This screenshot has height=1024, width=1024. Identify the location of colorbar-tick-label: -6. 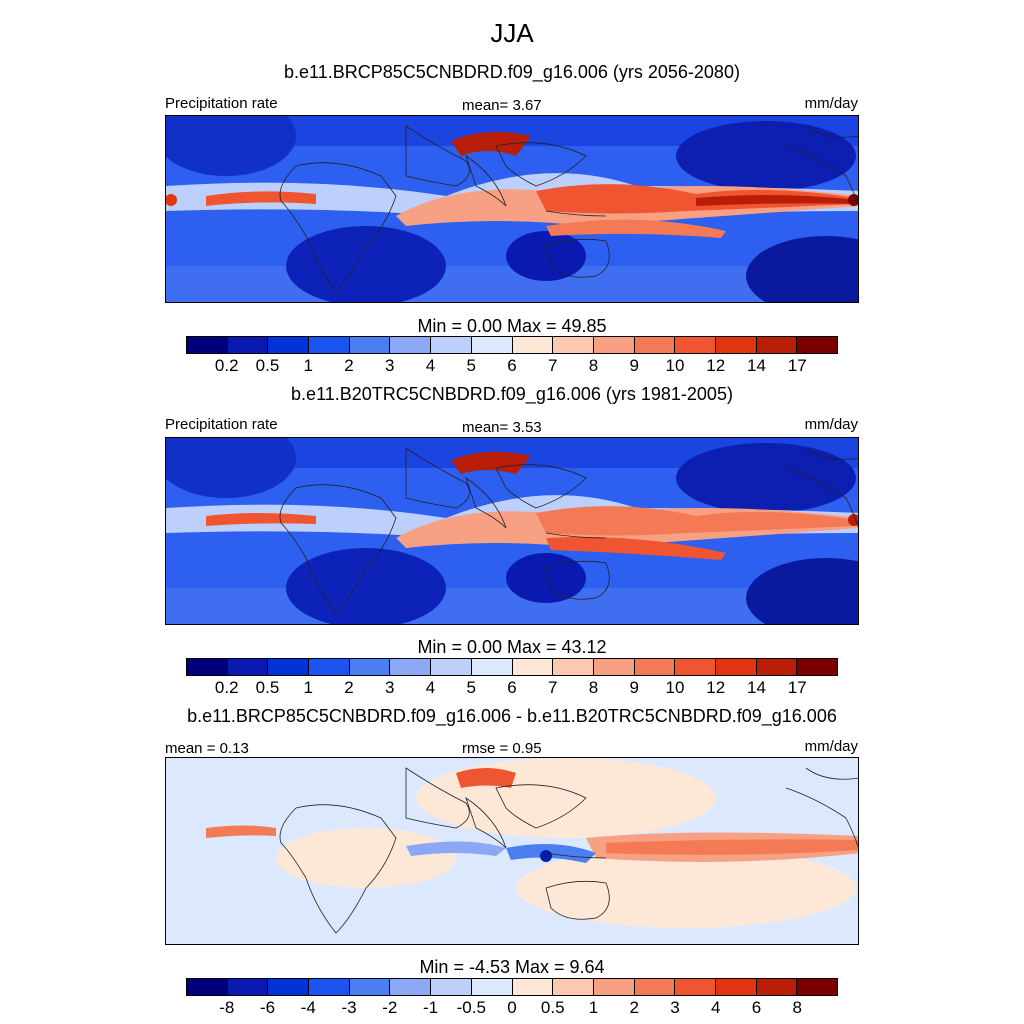
(267, 1007).